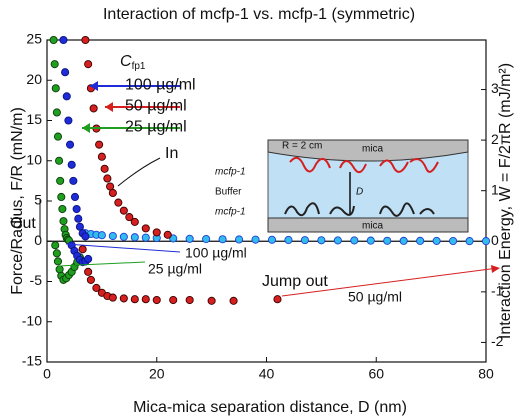  What do you see at coordinates (505, 201) in the screenshot?
I see `y2-axis-label: Interaction Energy, W = F/2πR (mJ/m²)` at bounding box center [505, 201].